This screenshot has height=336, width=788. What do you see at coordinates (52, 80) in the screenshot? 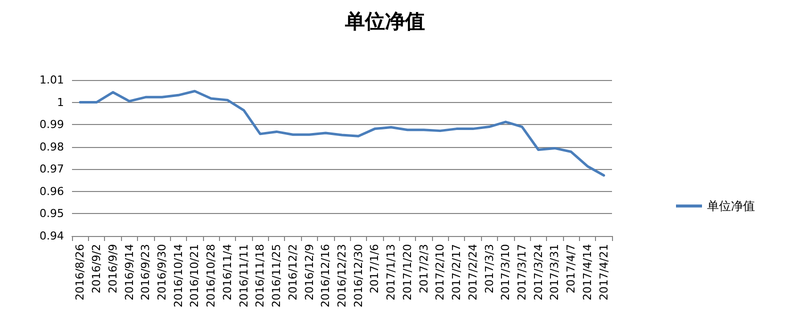
I see `y-tick-label: 1.01` at bounding box center [52, 80].